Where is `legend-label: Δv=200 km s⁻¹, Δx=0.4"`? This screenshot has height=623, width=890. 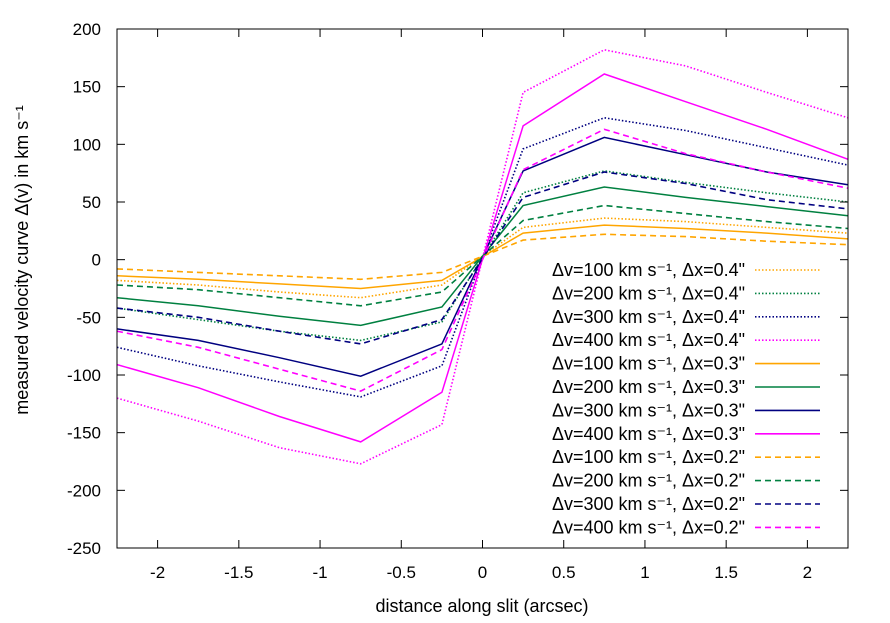
legend-label: Δv=200 km s⁻¹, Δx=0.4" is located at coordinates (648, 293).